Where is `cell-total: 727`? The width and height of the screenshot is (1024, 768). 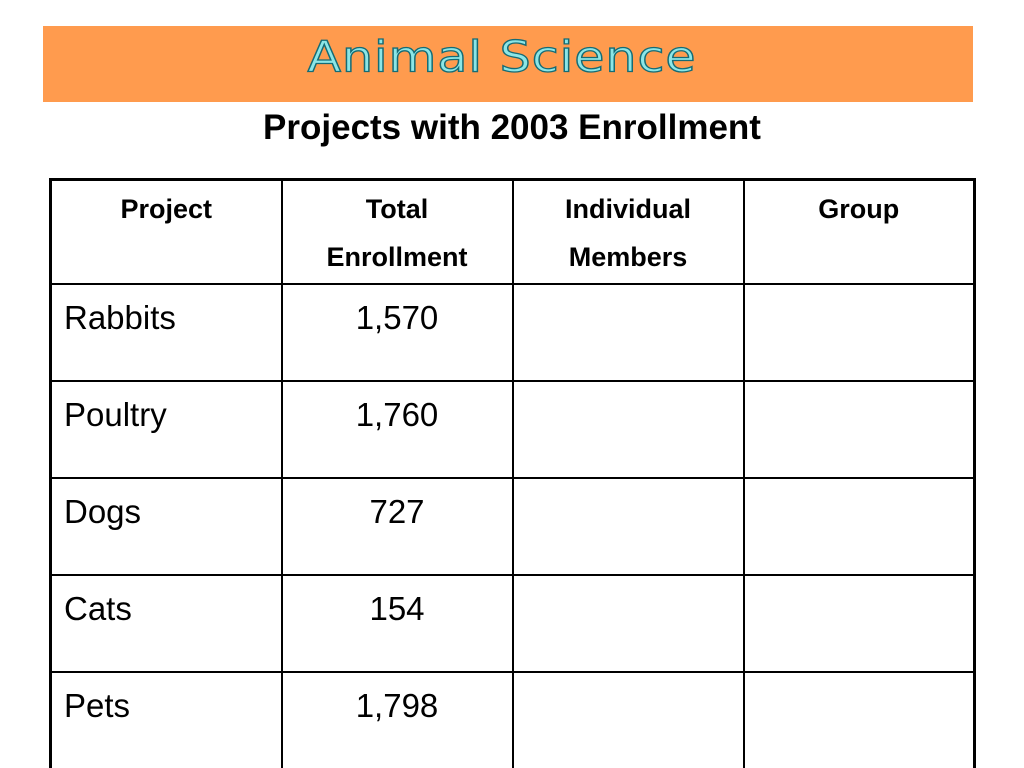 cell-total: 727 is located at coordinates (397, 526).